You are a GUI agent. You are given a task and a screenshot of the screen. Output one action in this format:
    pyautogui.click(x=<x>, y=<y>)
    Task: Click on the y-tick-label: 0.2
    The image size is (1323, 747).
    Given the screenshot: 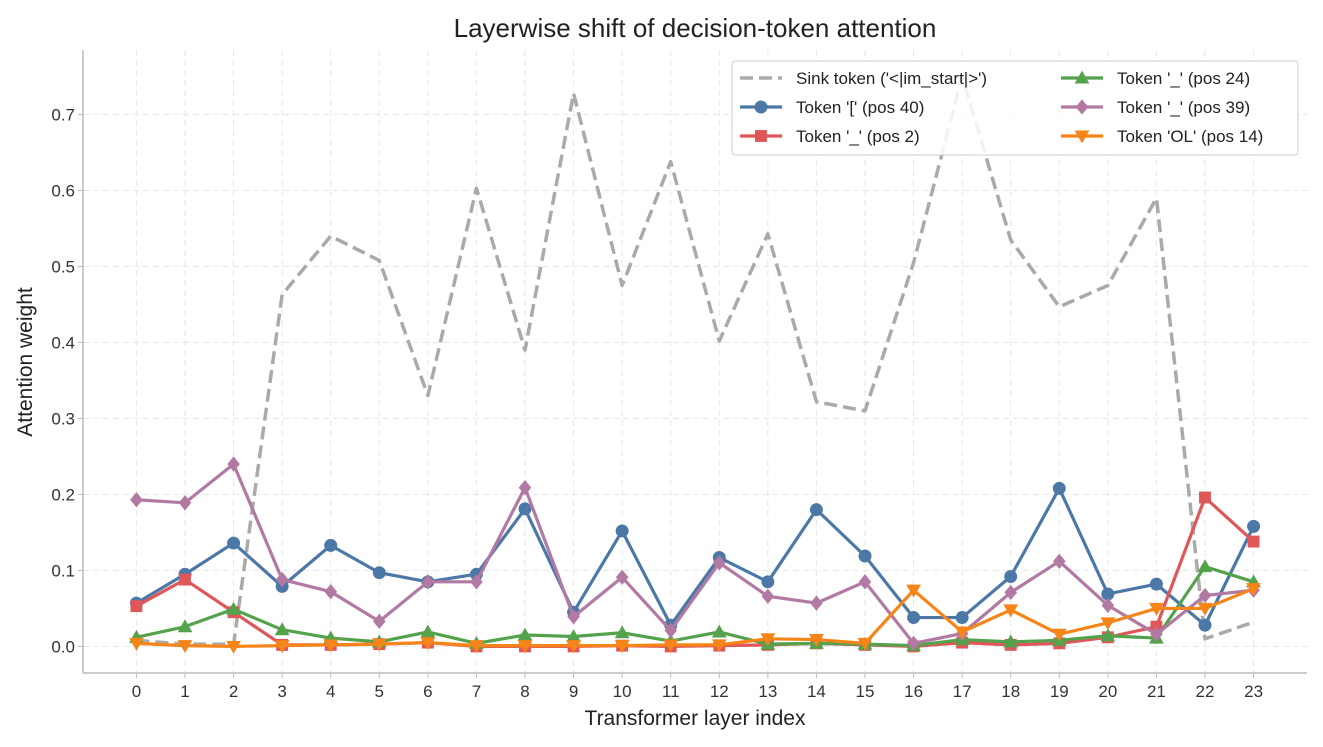 What is the action you would take?
    pyautogui.click(x=63, y=494)
    